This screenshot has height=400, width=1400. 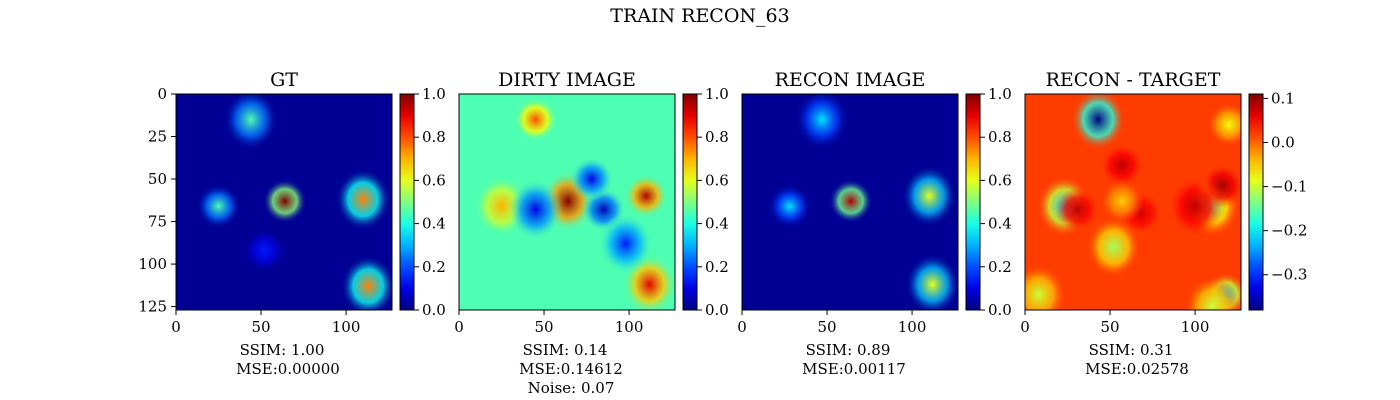 What do you see at coordinates (288, 369) in the screenshot?
I see `panel-caption: MSE:0.00000` at bounding box center [288, 369].